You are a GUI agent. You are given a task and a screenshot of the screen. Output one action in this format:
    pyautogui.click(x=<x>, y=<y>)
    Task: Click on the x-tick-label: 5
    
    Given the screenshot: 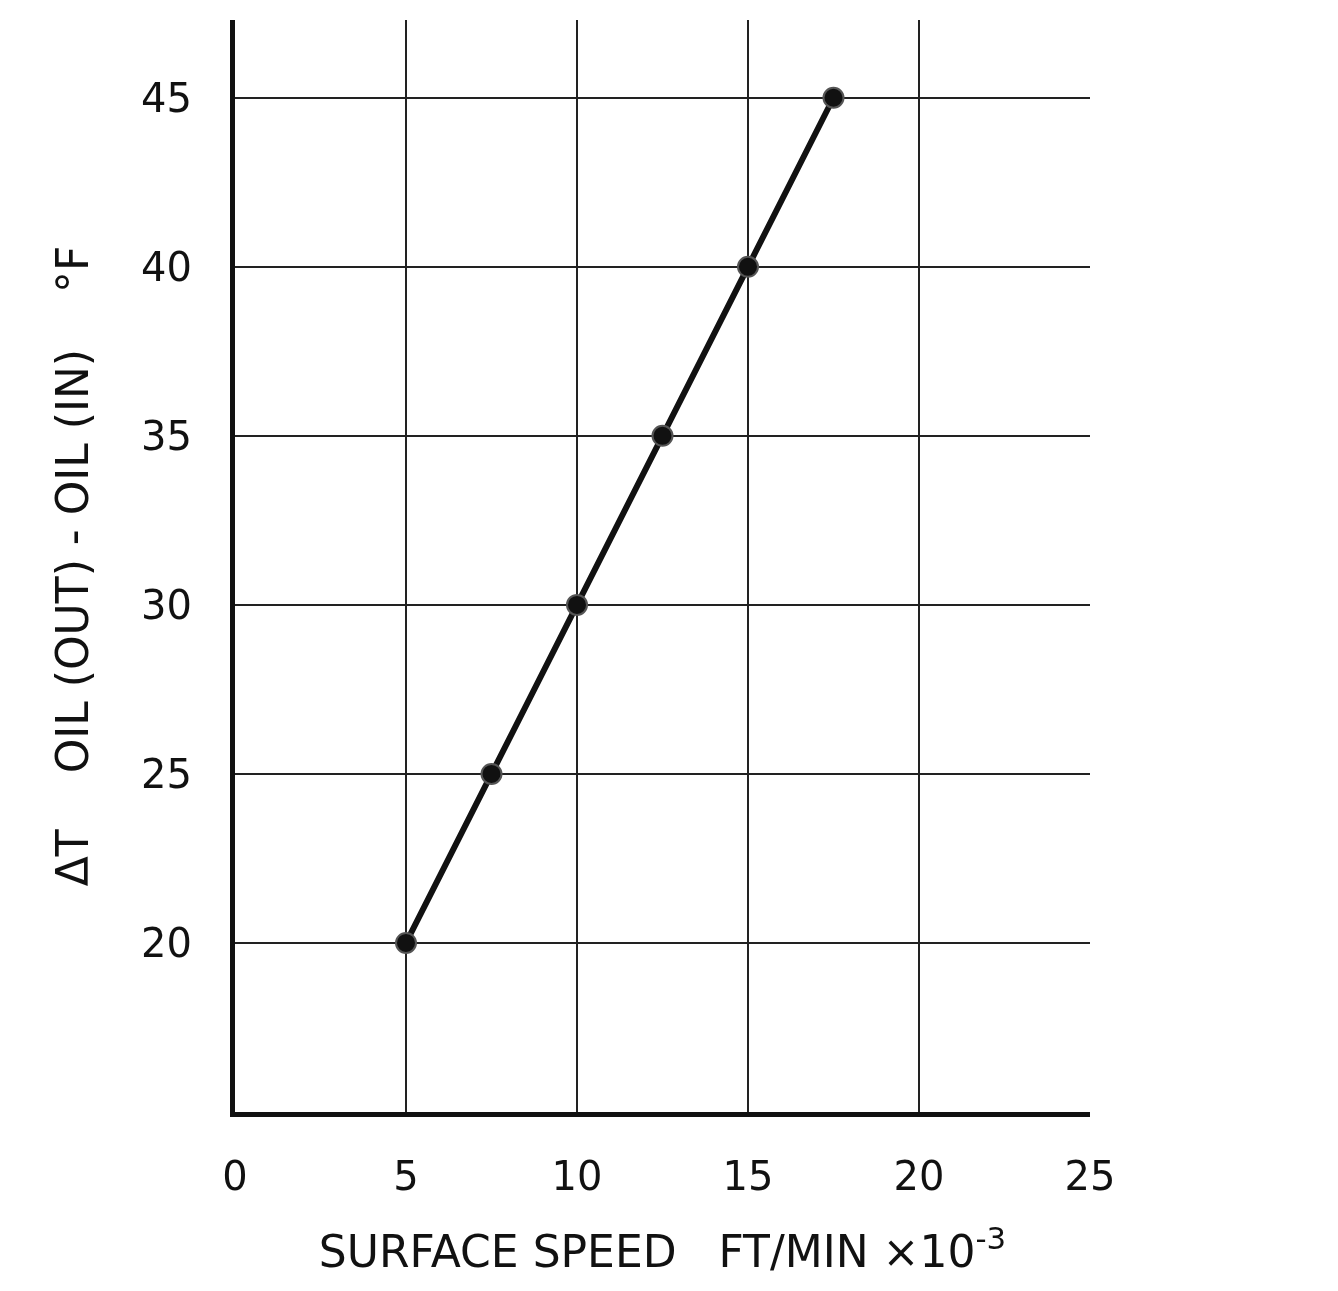 What is the action you would take?
    pyautogui.click(x=406, y=1176)
    